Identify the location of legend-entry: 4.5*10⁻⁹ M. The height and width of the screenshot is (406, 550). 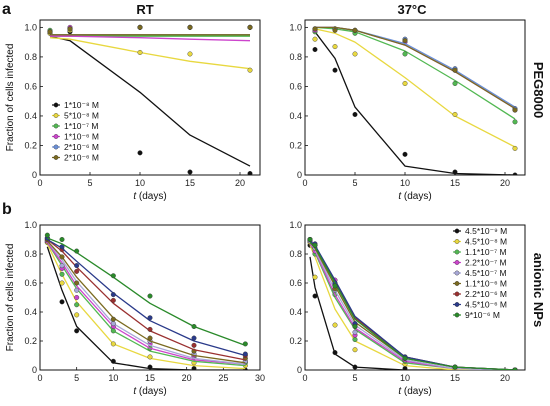
(486, 231).